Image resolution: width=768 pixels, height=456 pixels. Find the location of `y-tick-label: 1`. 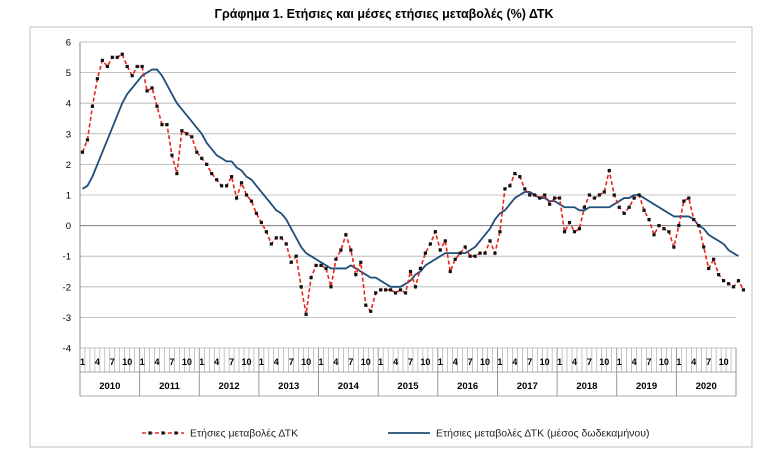

y-tick-label: 1 is located at coordinates (68, 196).